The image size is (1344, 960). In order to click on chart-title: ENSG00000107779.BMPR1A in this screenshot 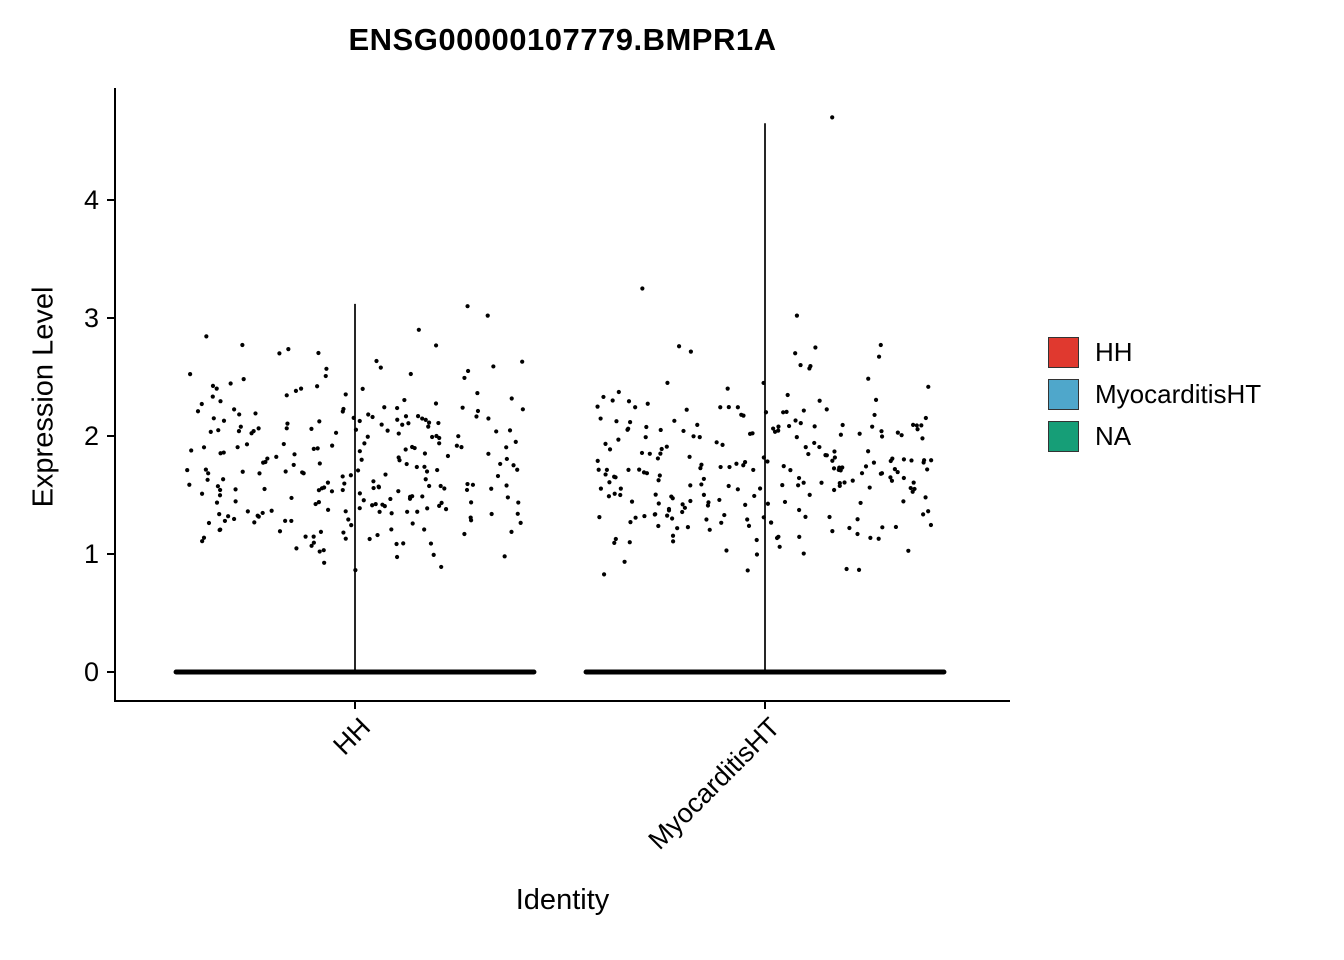, I will do `click(562, 39)`.